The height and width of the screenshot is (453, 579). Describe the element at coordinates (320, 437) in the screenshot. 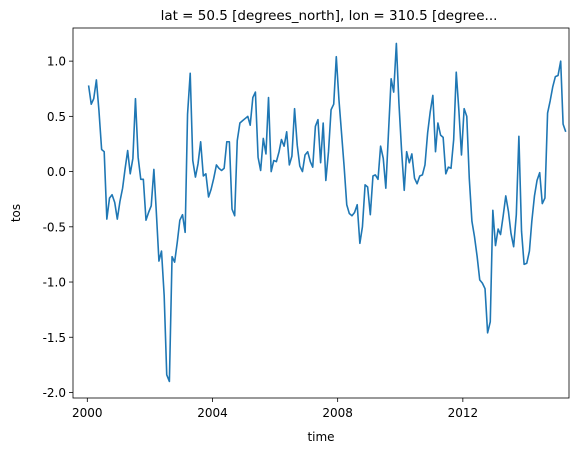

I see `x-axis-label: time` at that location.